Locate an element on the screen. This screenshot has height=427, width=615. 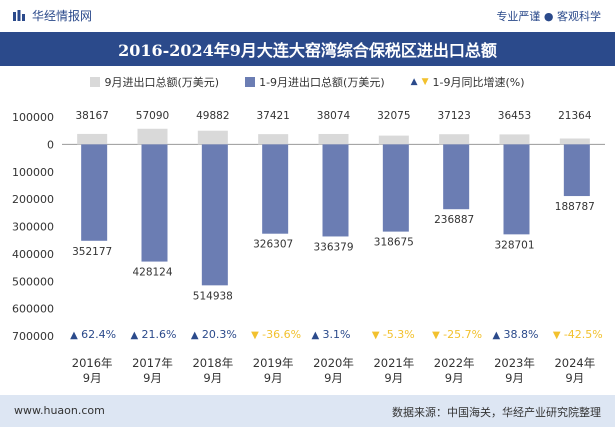
legend-item-growth: ▲ ▼ 1-9月同比增速(%) is located at coordinates (468, 82).